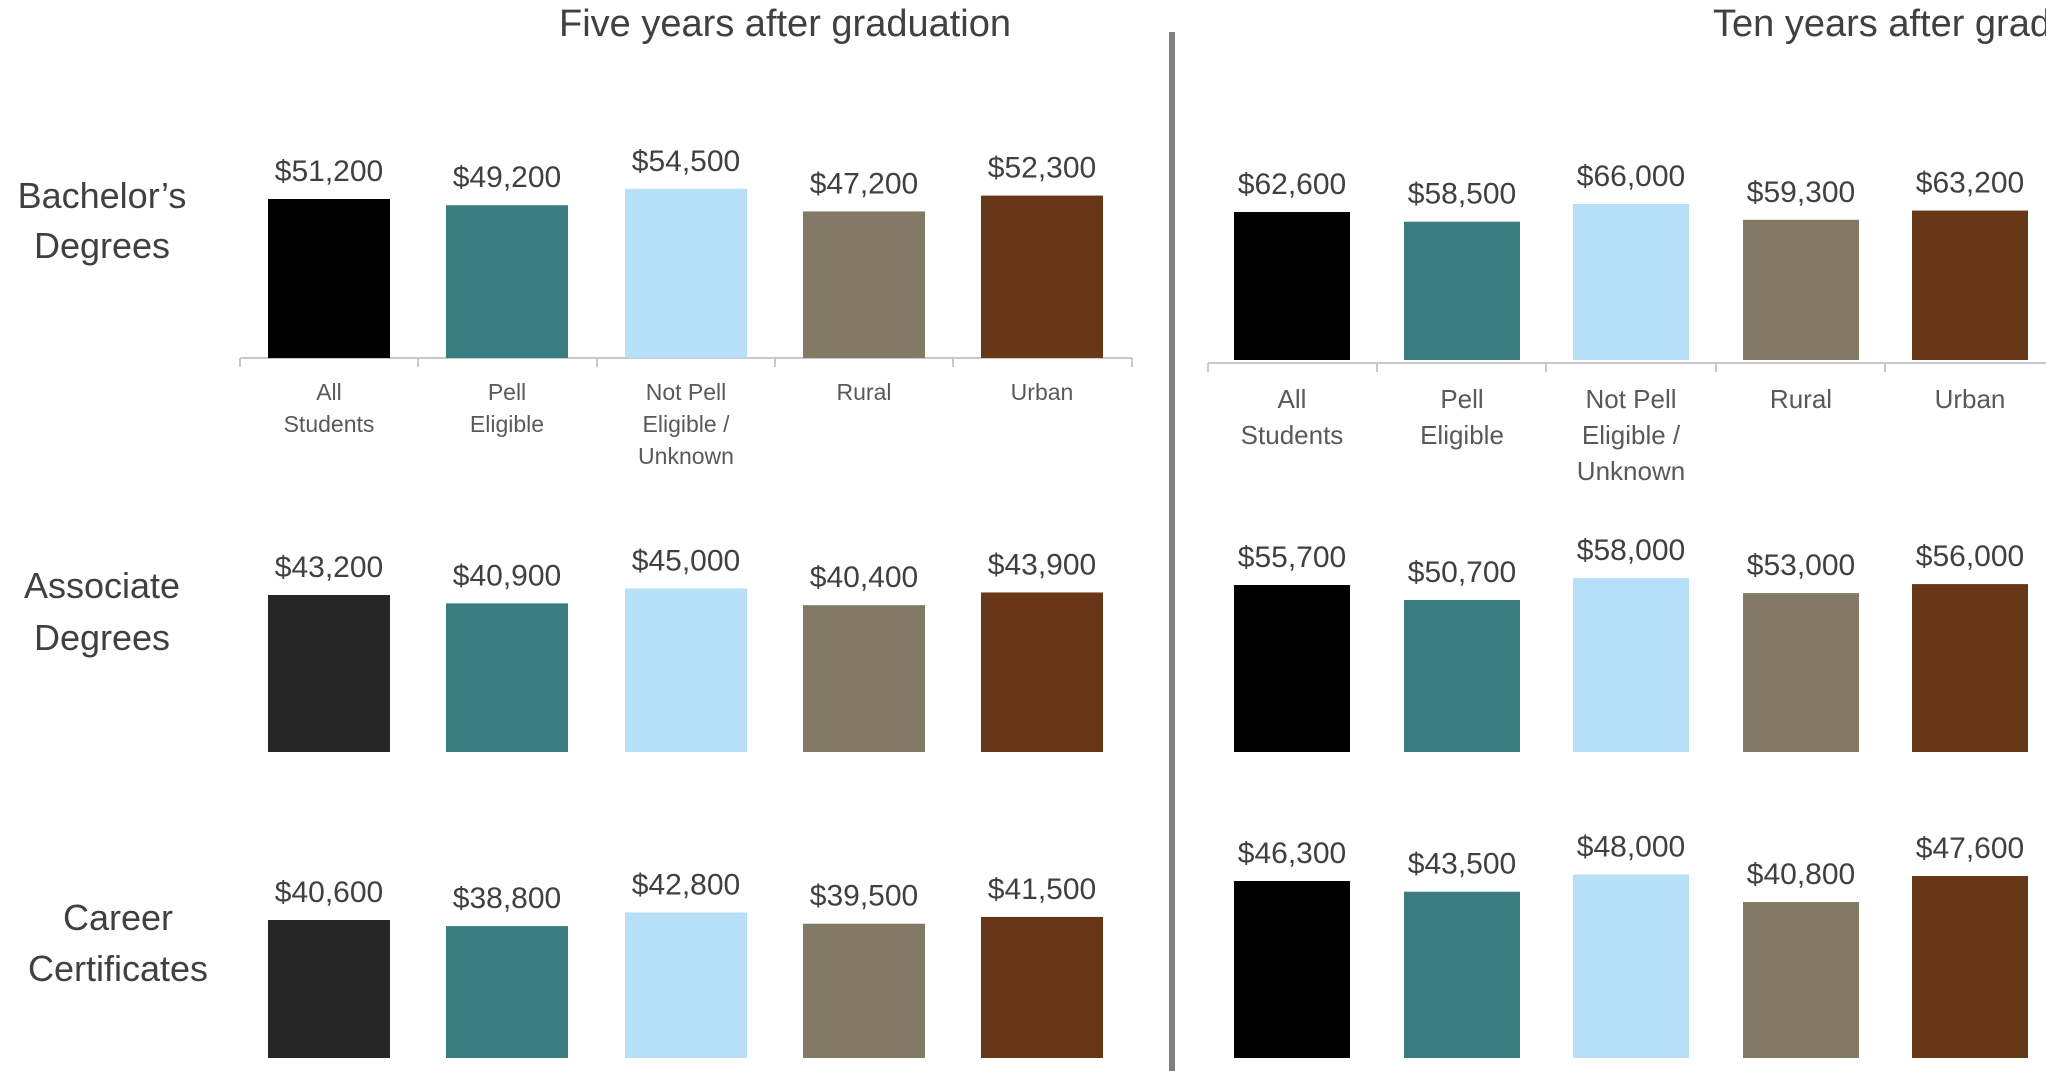 This screenshot has height=1071, width=2046. What do you see at coordinates (864, 183) in the screenshot?
I see `data-label: $47,200` at bounding box center [864, 183].